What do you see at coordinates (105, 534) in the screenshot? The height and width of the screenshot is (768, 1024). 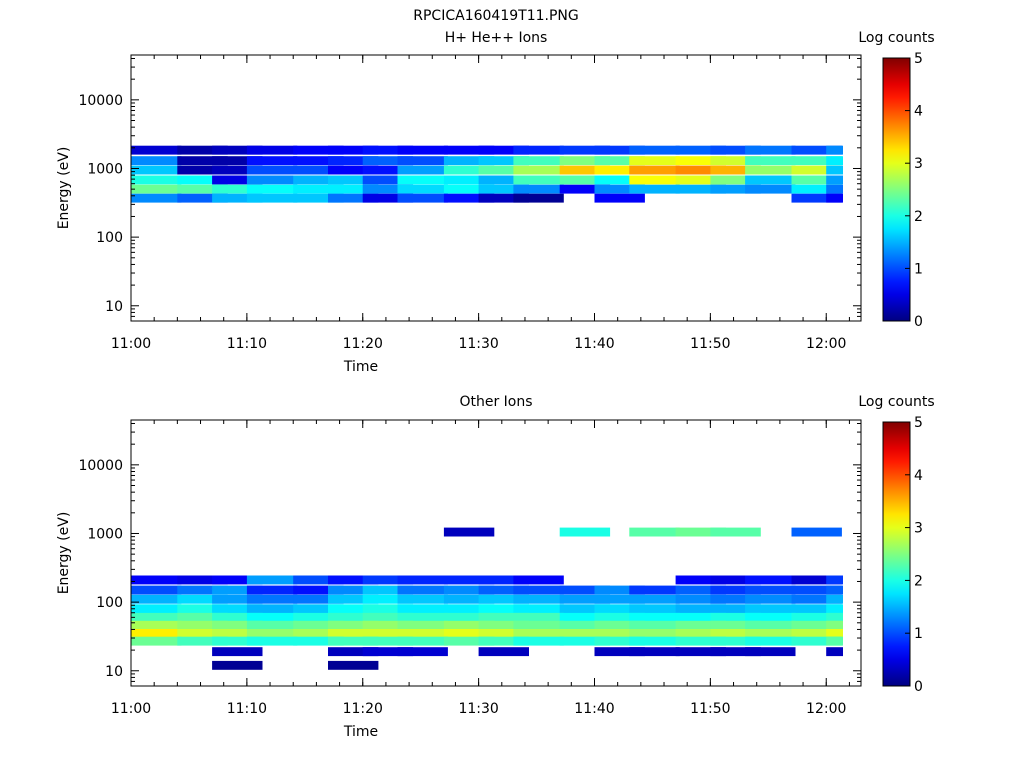 I see `y-tick-label: 1000` at bounding box center [105, 534].